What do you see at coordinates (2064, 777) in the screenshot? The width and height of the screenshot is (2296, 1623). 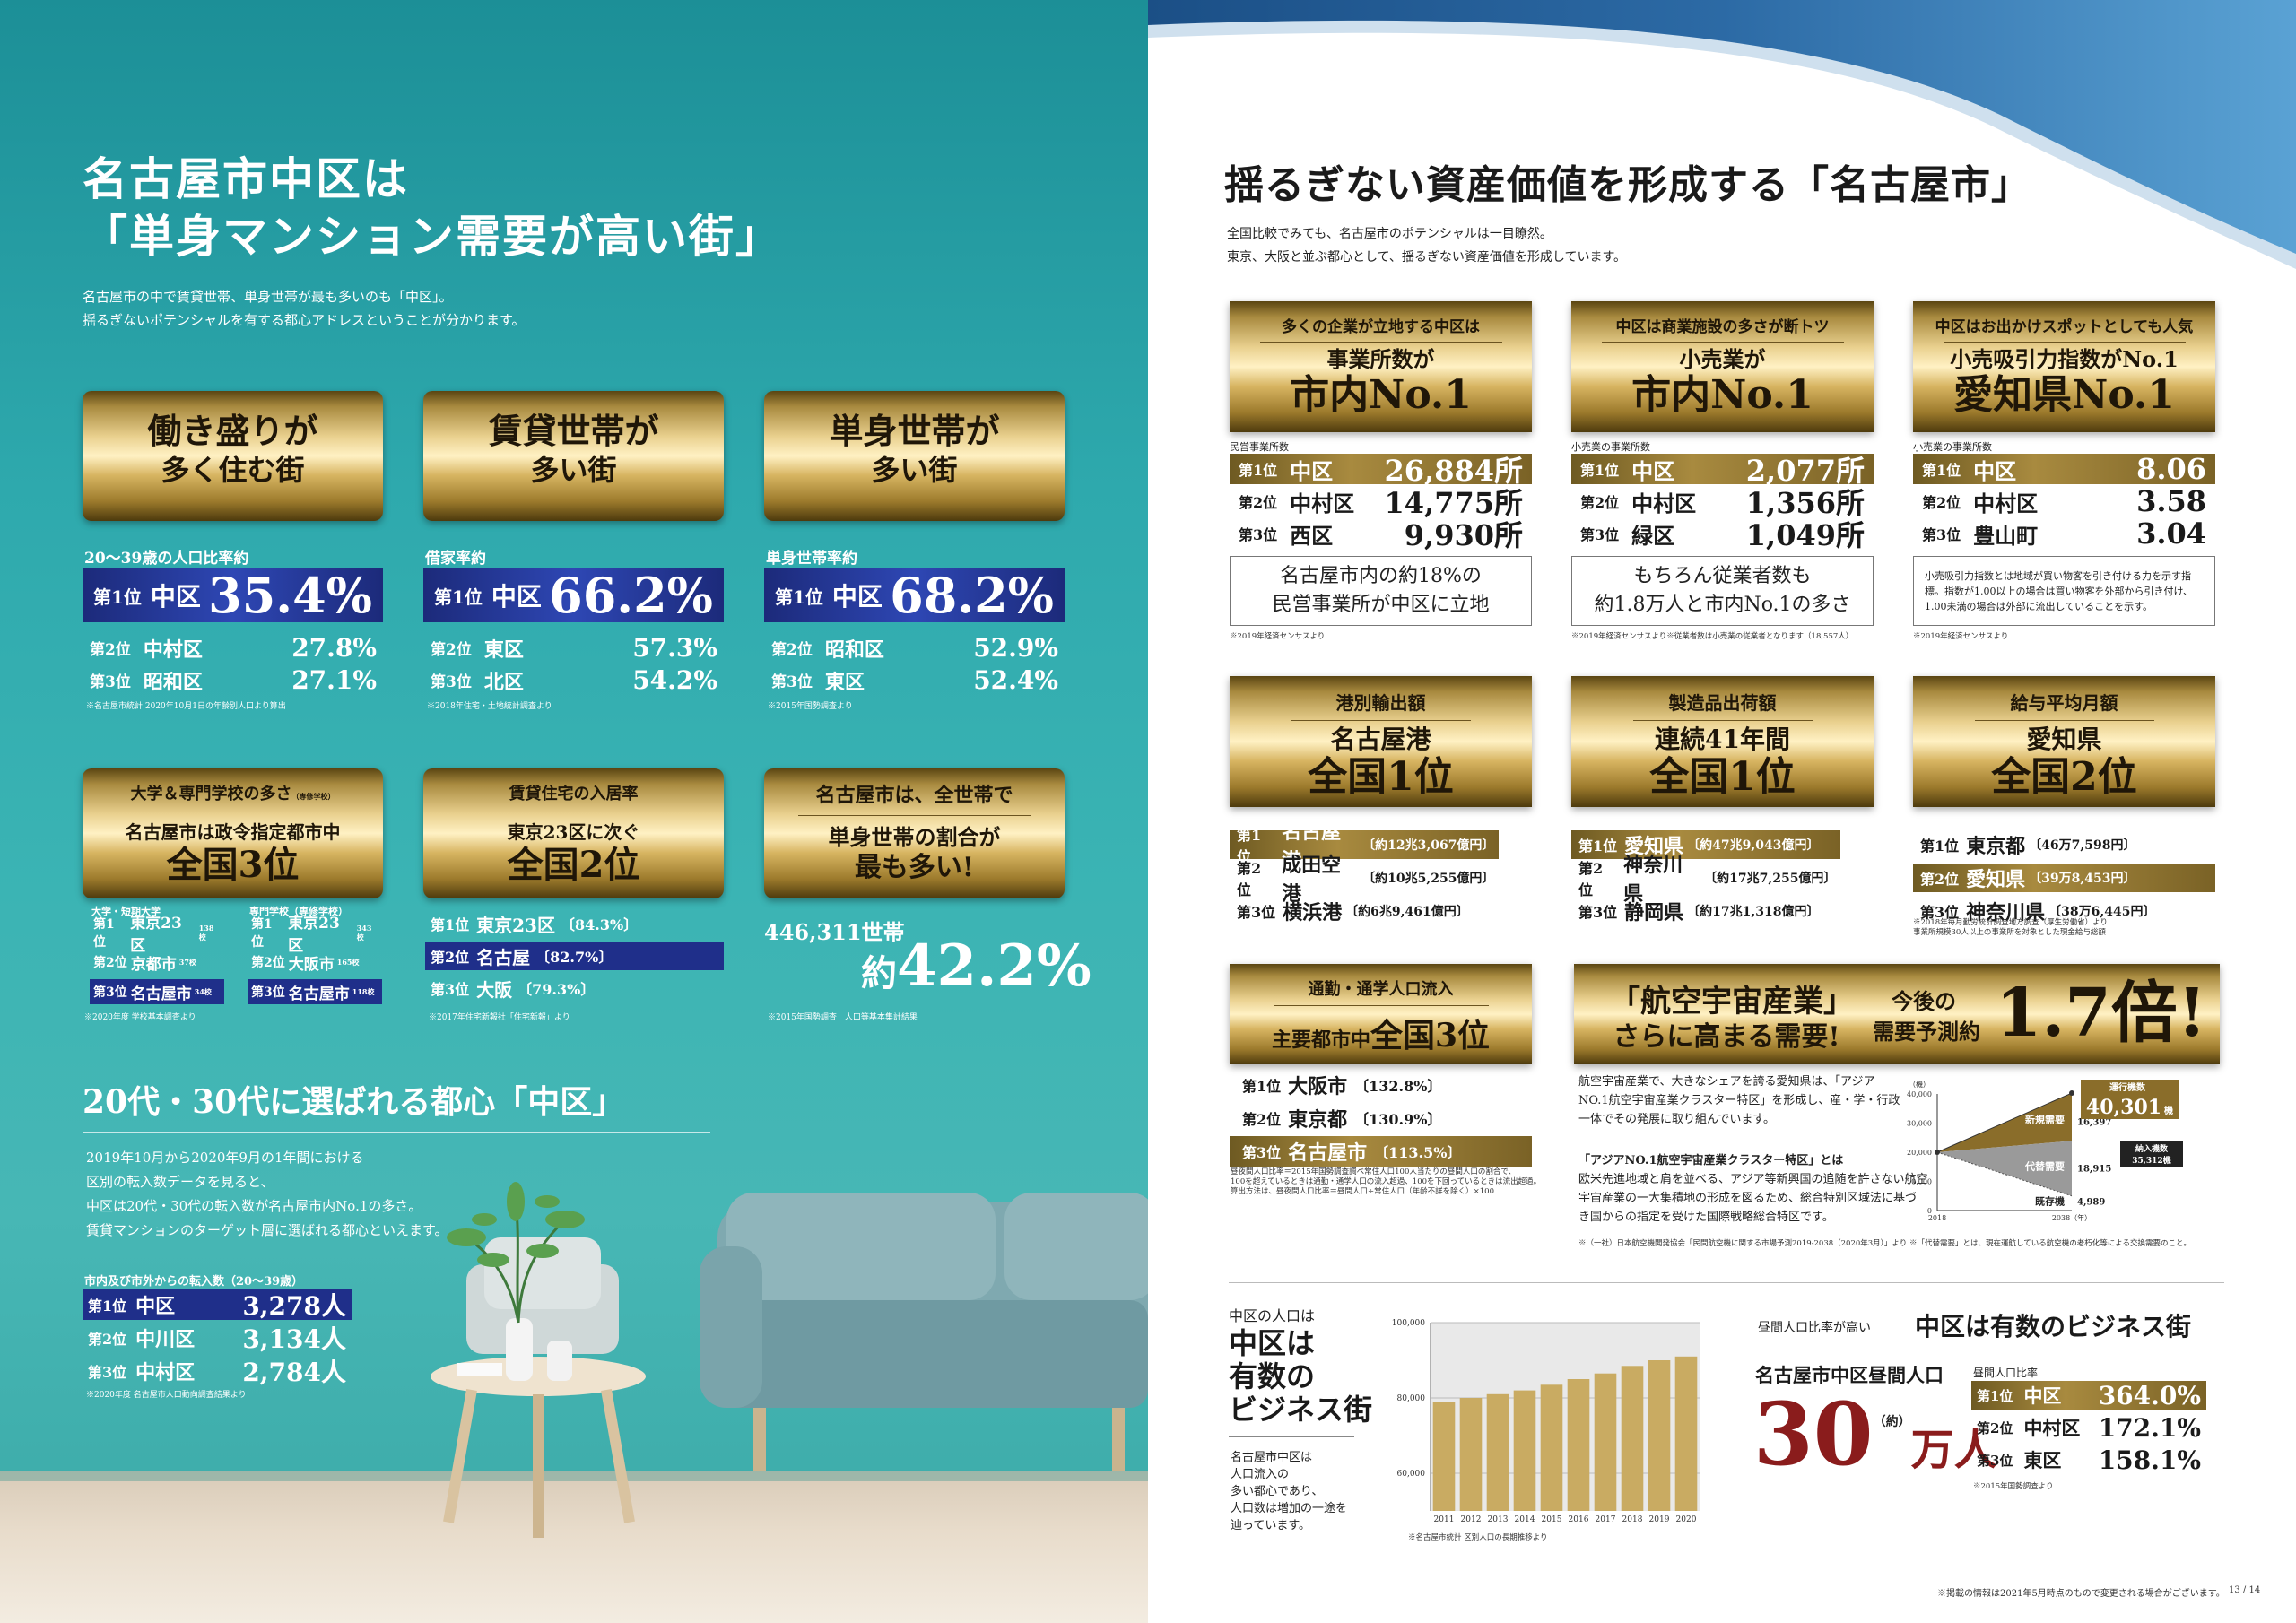 I see `mid-card-m2: 全国2位` at bounding box center [2064, 777].